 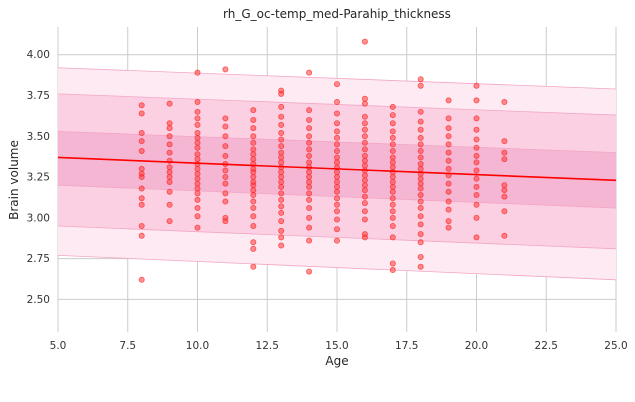 What do you see at coordinates (38, 300) in the screenshot?
I see `y-tick-label: 2.50` at bounding box center [38, 300].